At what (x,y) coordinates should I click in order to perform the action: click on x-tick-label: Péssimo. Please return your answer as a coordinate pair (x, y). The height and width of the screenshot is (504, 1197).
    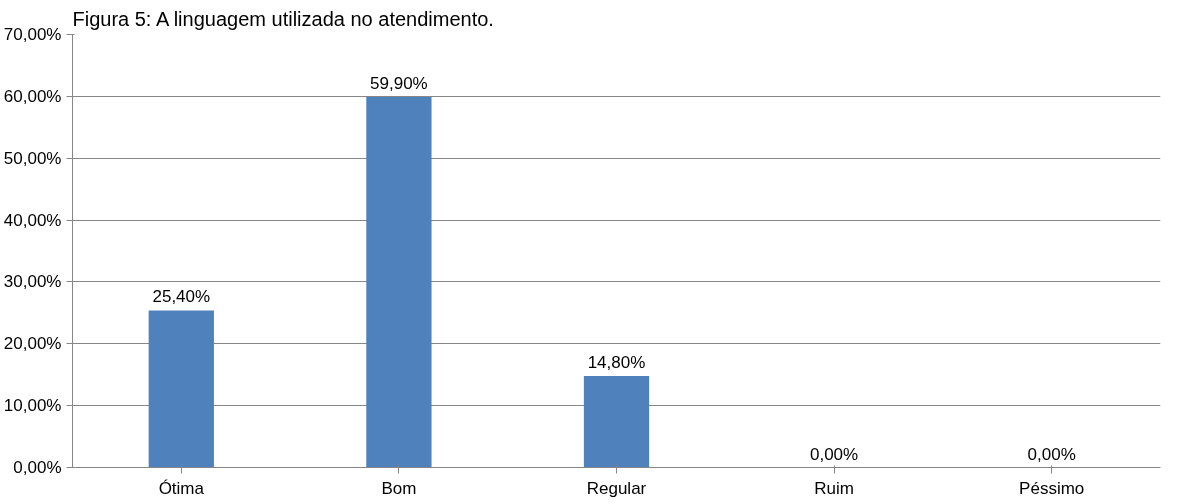
    Looking at the image, I should click on (1052, 488).